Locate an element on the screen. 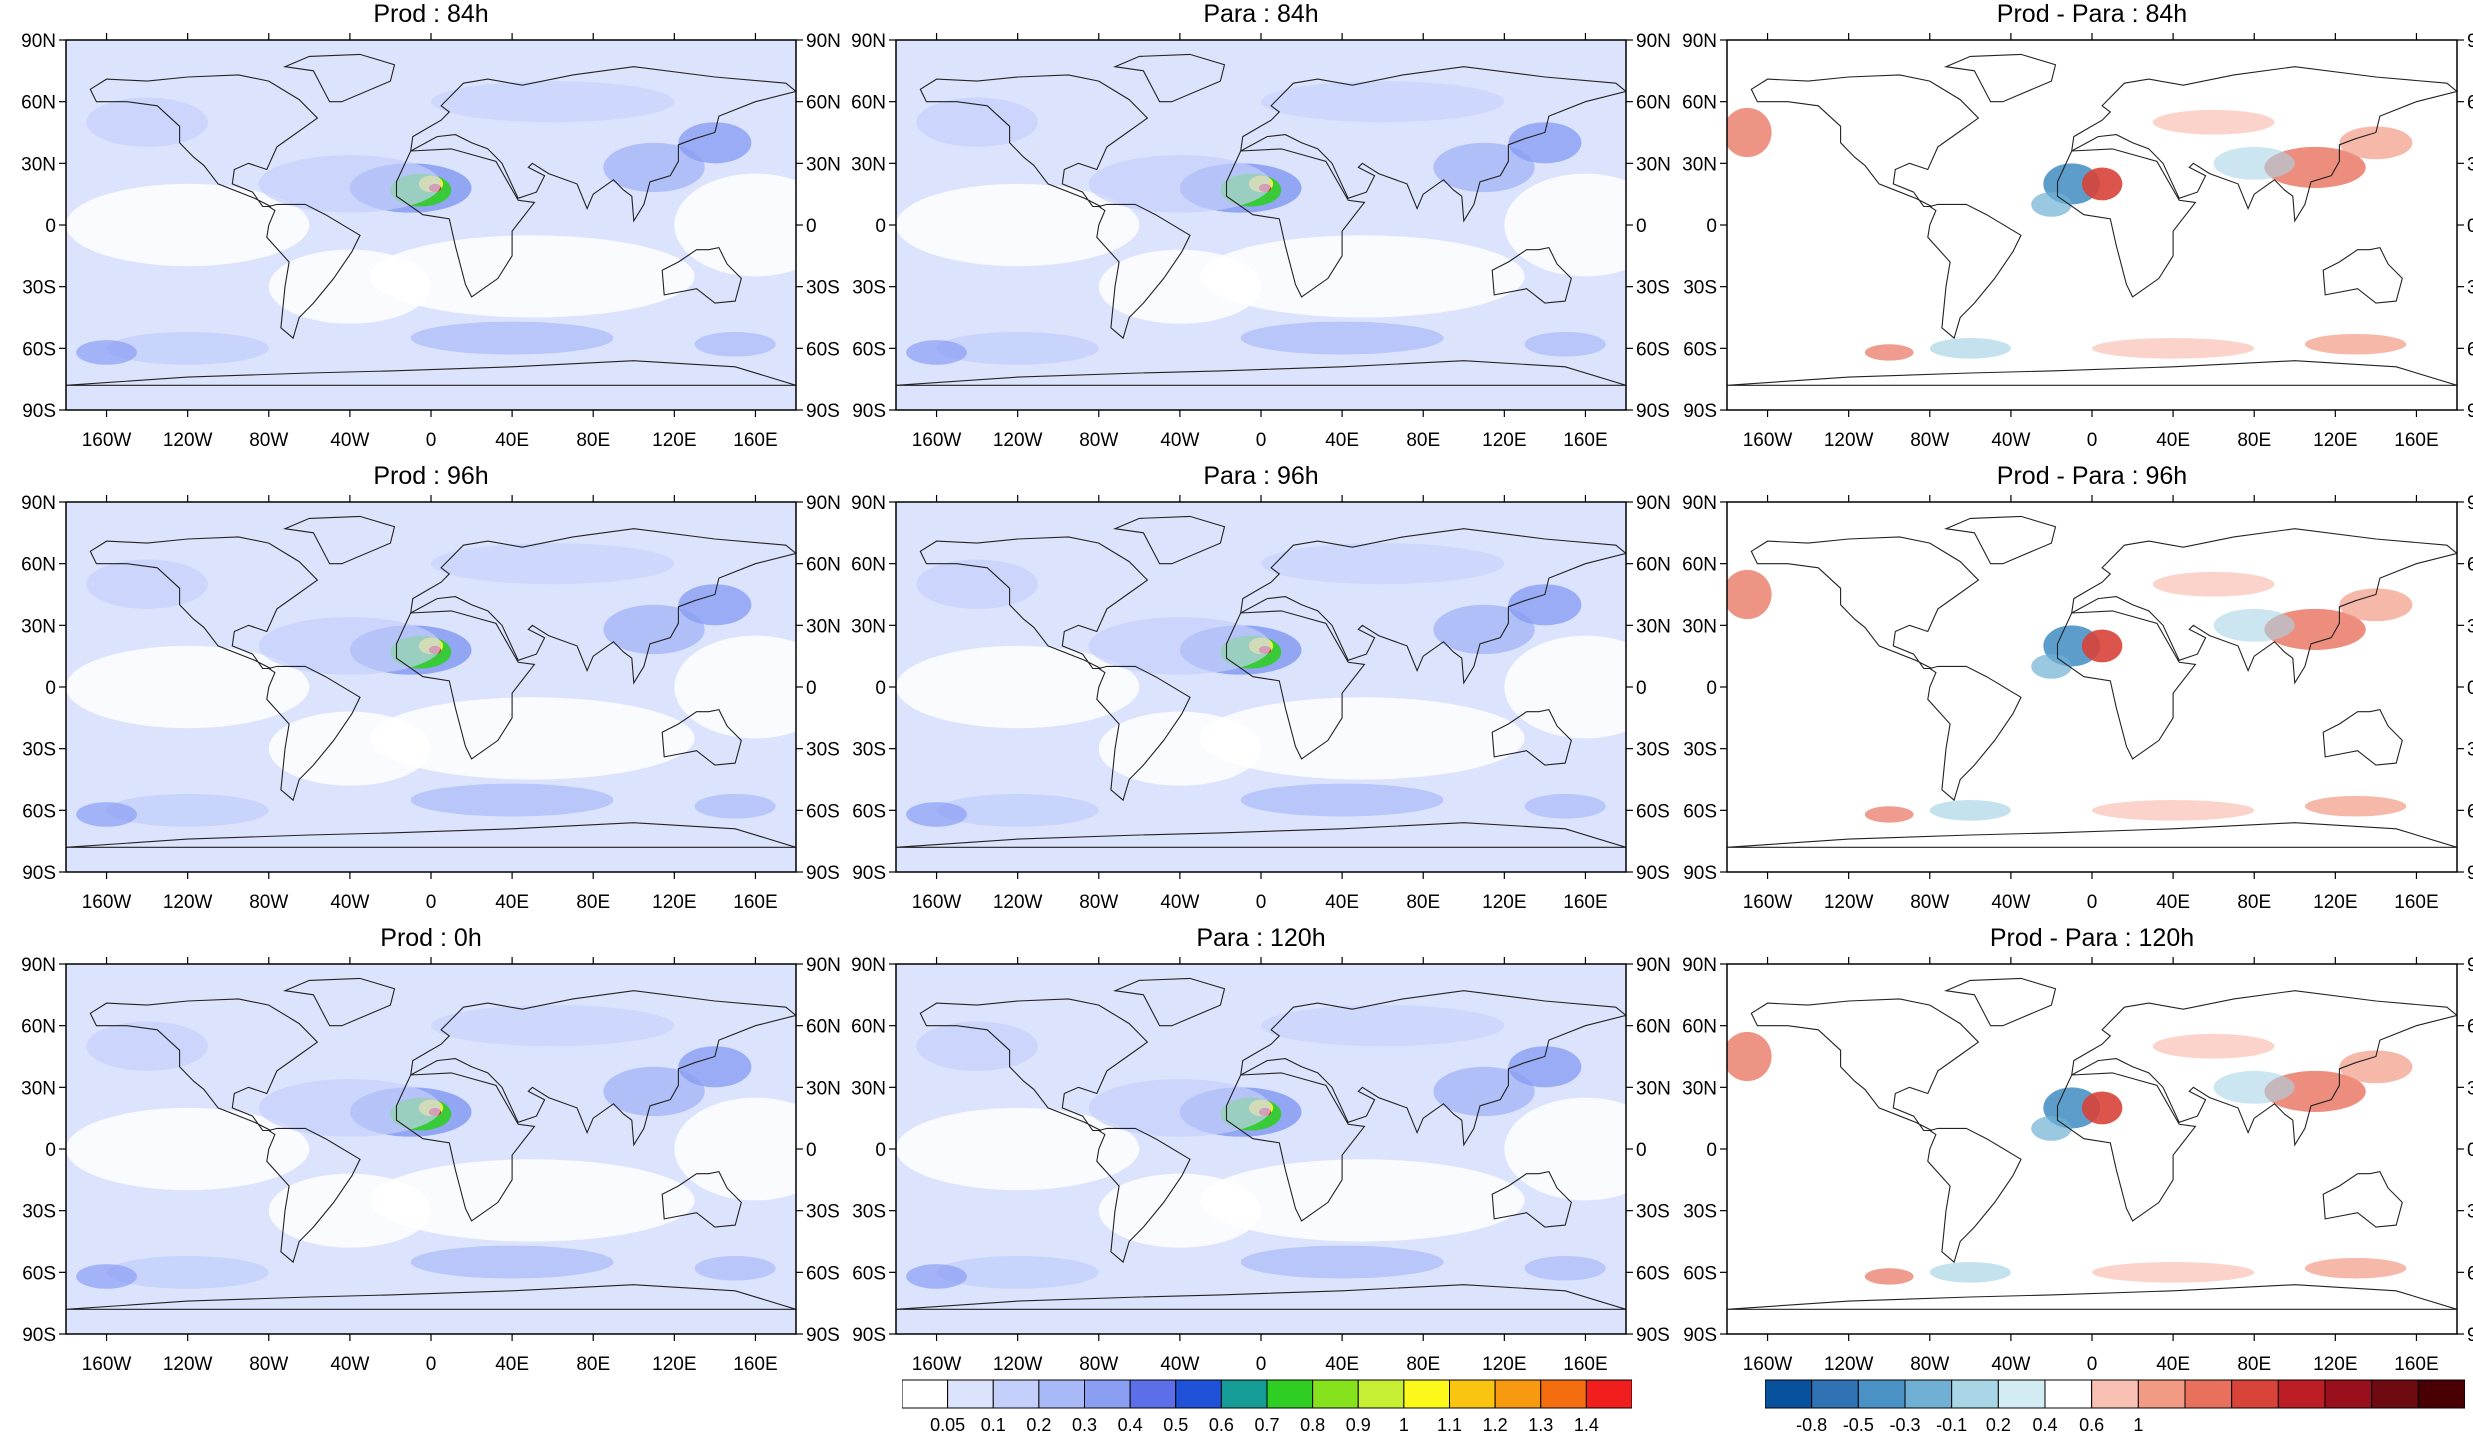 The height and width of the screenshot is (1440, 2473). colorbar-label: 0.5 is located at coordinates (1175, 1425).